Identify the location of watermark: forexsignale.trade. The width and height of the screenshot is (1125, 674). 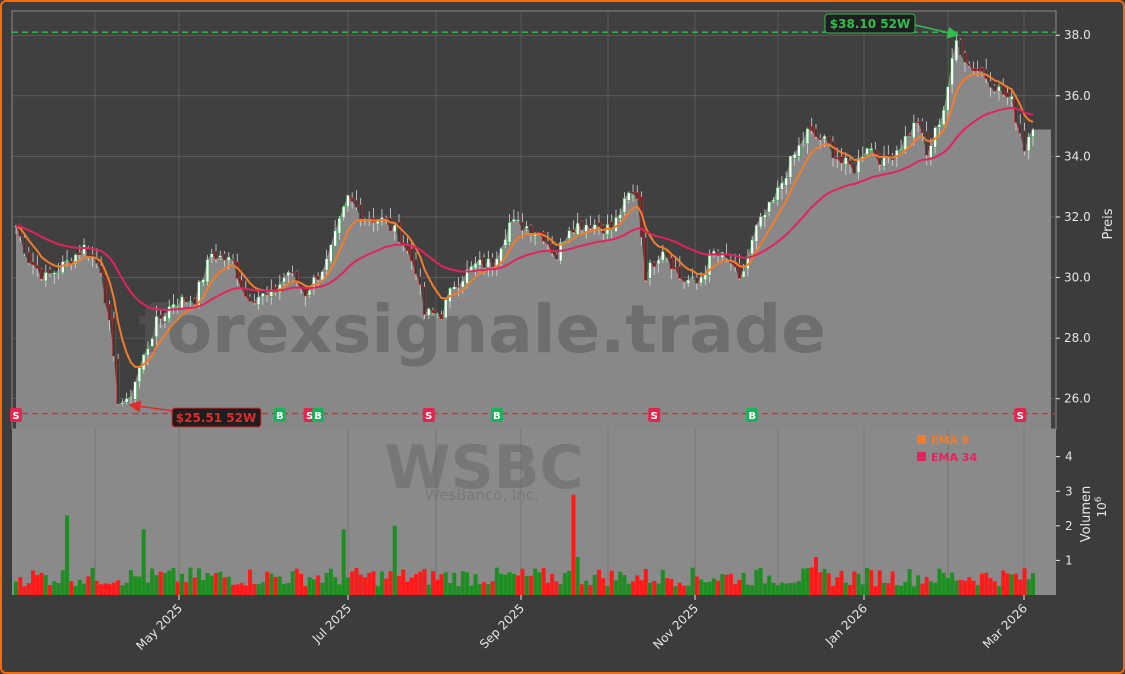
(482, 329).